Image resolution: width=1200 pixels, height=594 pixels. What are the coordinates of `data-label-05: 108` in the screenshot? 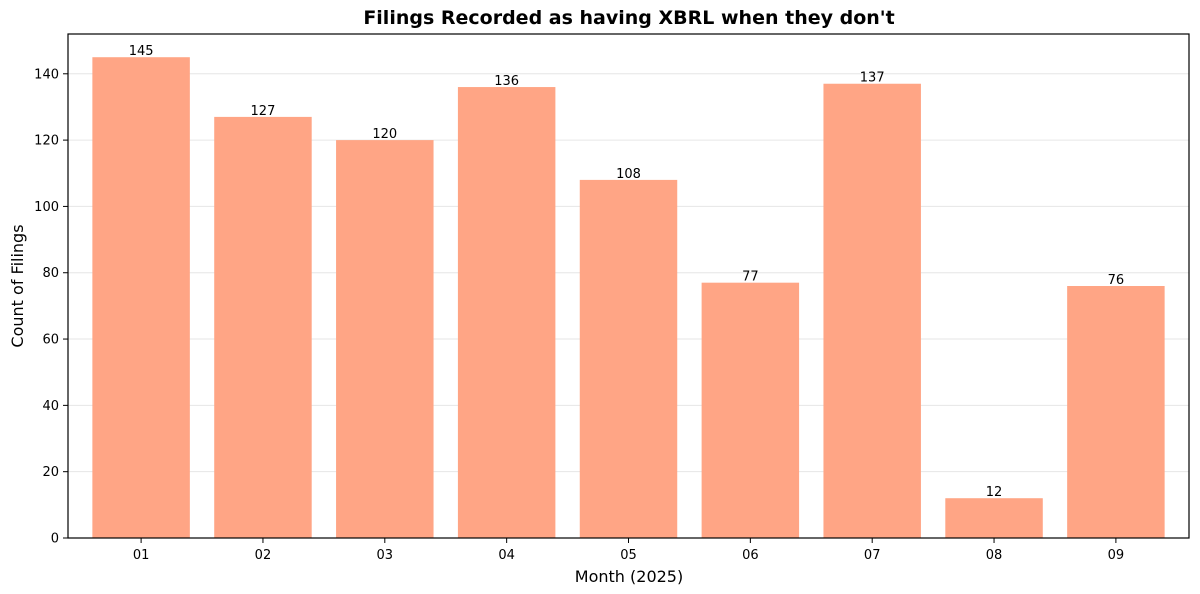 It's located at (628, 174).